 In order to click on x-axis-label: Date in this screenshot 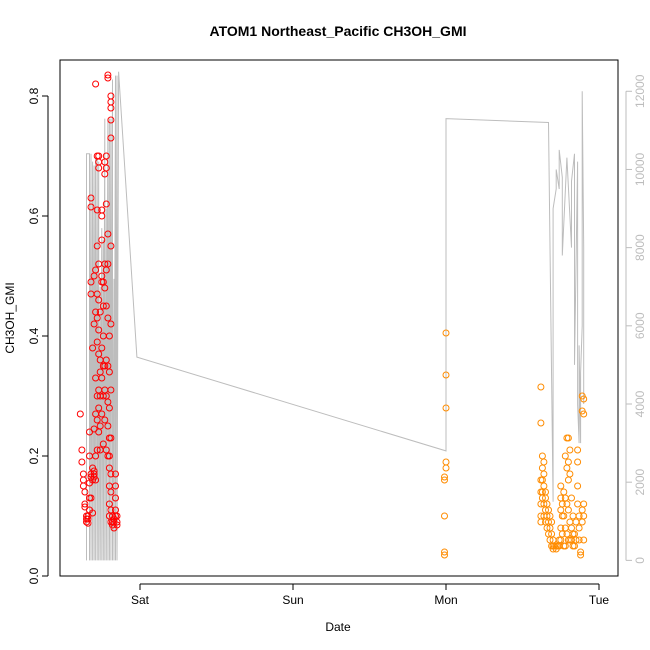, I will do `click(338, 627)`.